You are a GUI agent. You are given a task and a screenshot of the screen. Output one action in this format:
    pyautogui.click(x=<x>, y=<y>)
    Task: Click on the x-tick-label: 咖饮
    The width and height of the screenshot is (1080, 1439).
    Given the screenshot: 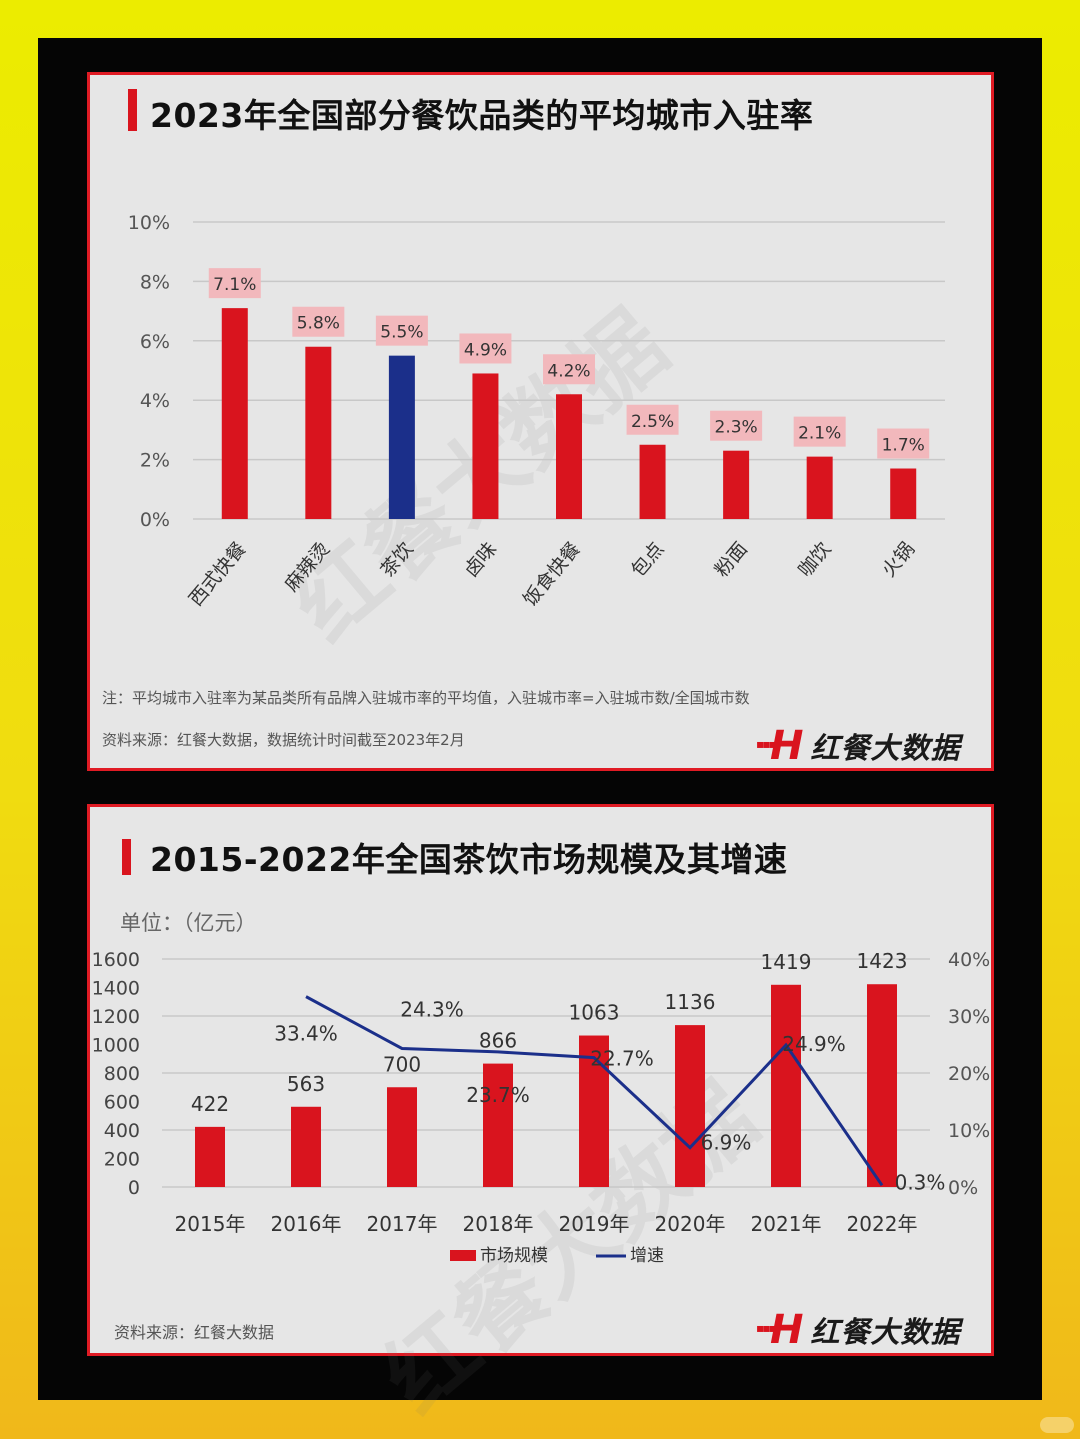 What is the action you would take?
    pyautogui.click(x=814, y=559)
    